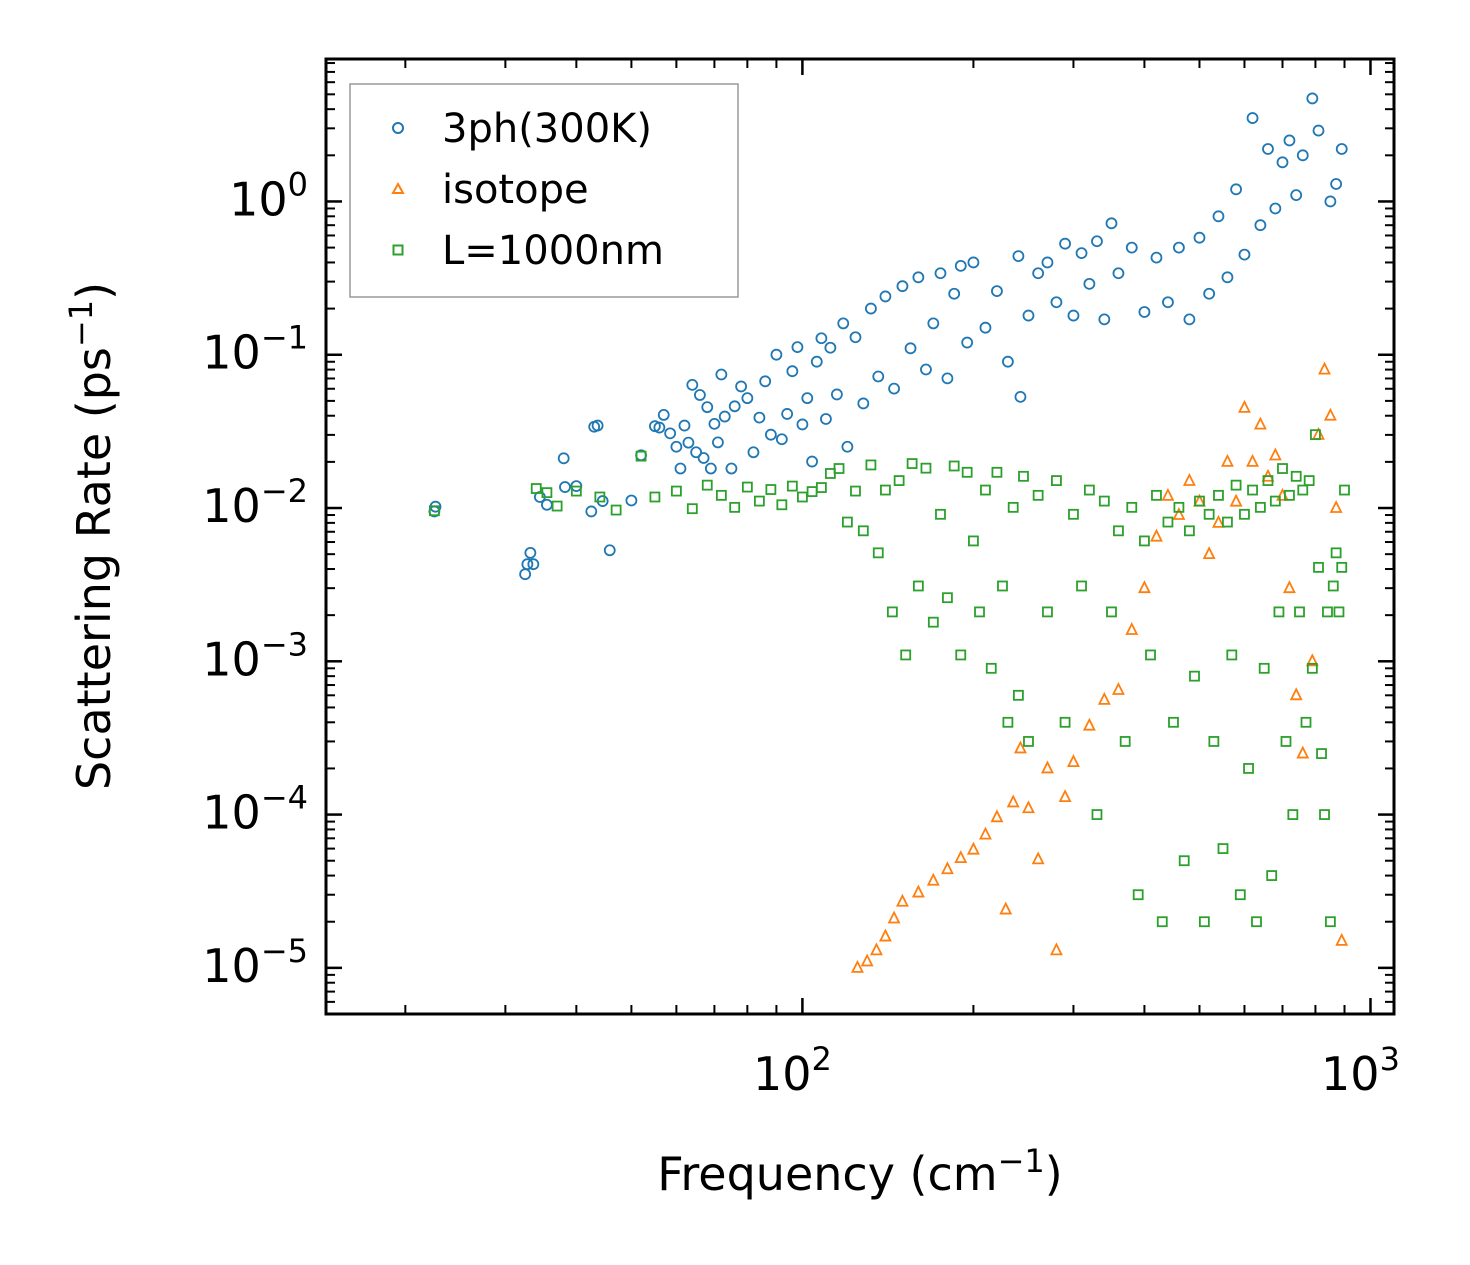  Describe the element at coordinates (284, 338) in the screenshot. I see `y-tick-exp: −1` at that location.